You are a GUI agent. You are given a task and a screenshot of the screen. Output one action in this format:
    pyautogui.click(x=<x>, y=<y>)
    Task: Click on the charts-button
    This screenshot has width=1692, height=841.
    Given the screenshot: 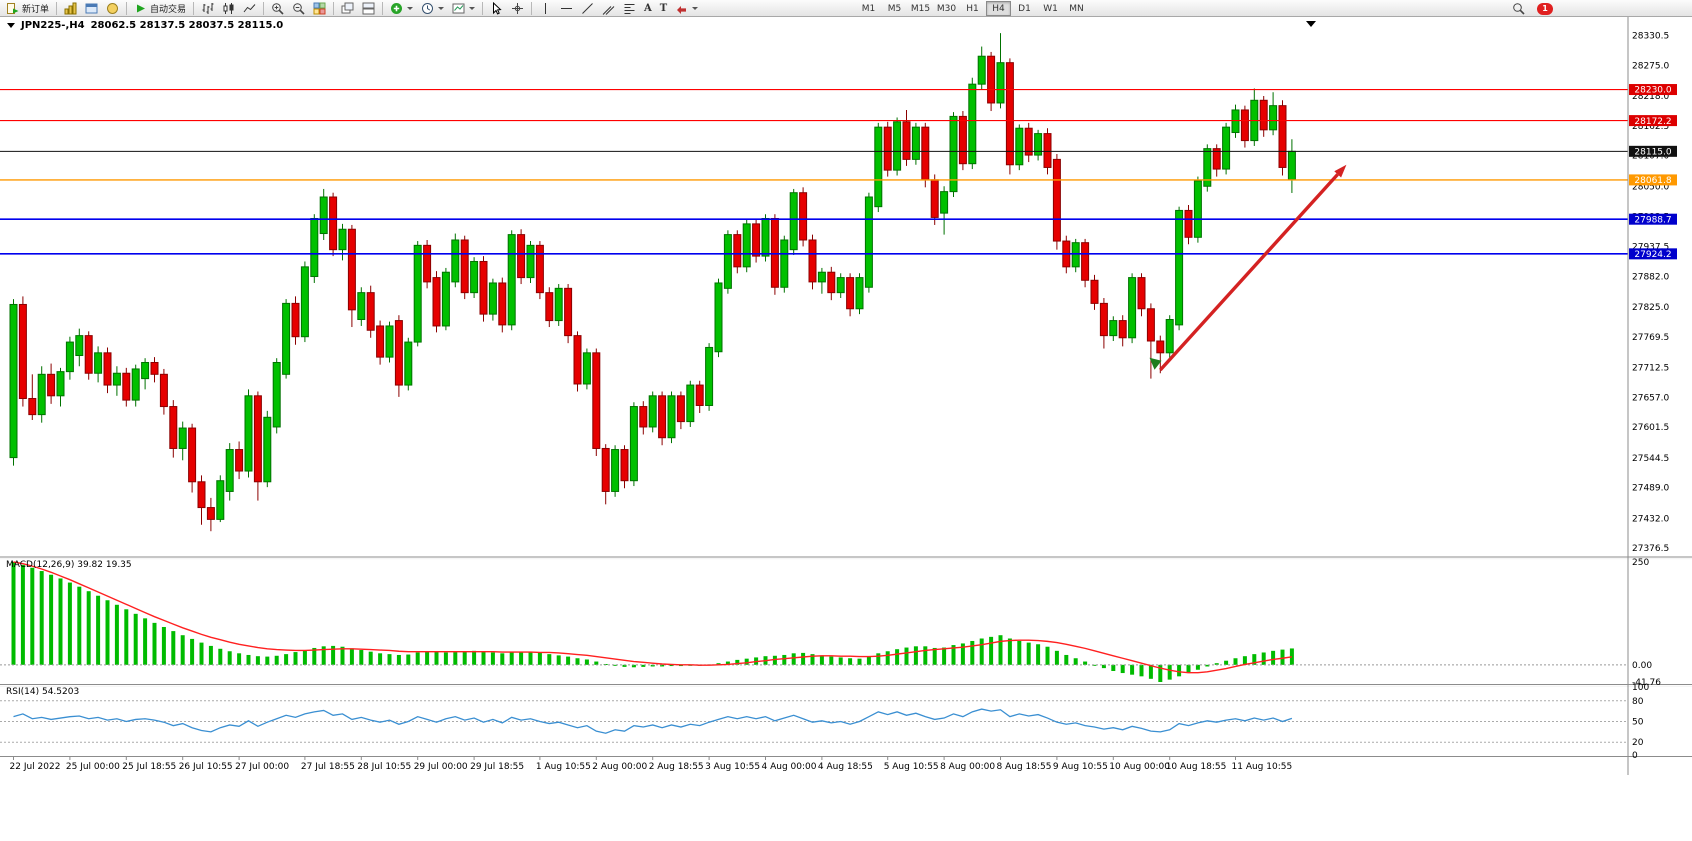 What is the action you would take?
    pyautogui.click(x=70, y=8)
    